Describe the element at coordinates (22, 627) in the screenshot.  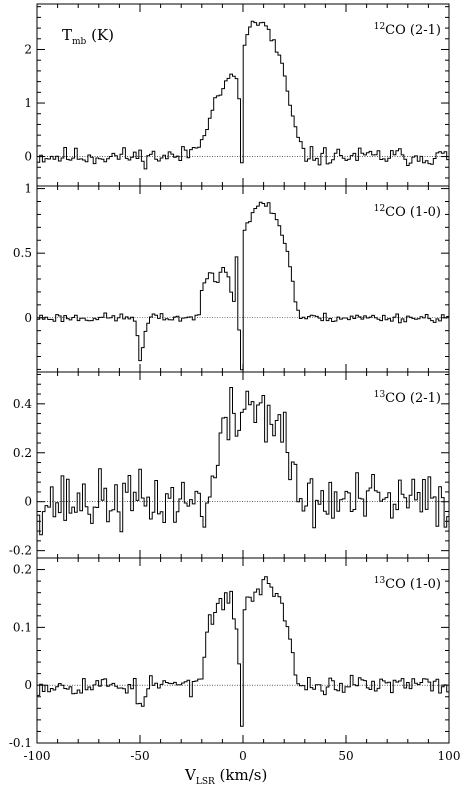
I see `y-tick-label: 0.1` at that location.